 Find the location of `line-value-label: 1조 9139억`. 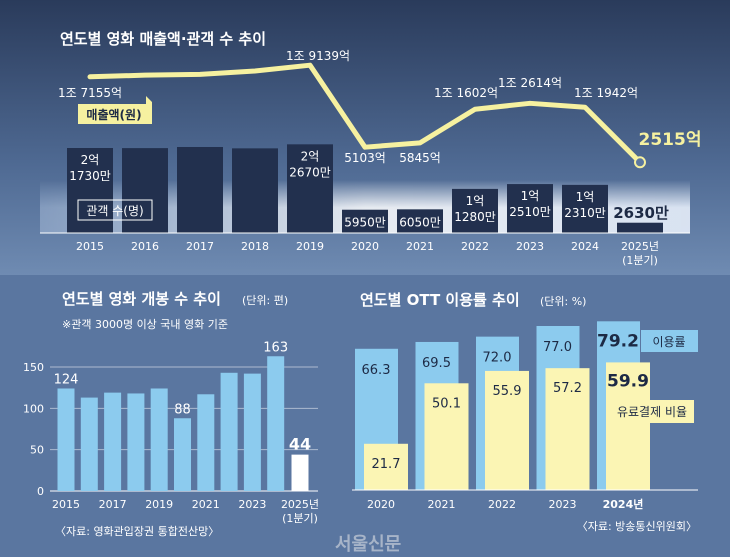

line-value-label: 1조 9139억 is located at coordinates (318, 56).